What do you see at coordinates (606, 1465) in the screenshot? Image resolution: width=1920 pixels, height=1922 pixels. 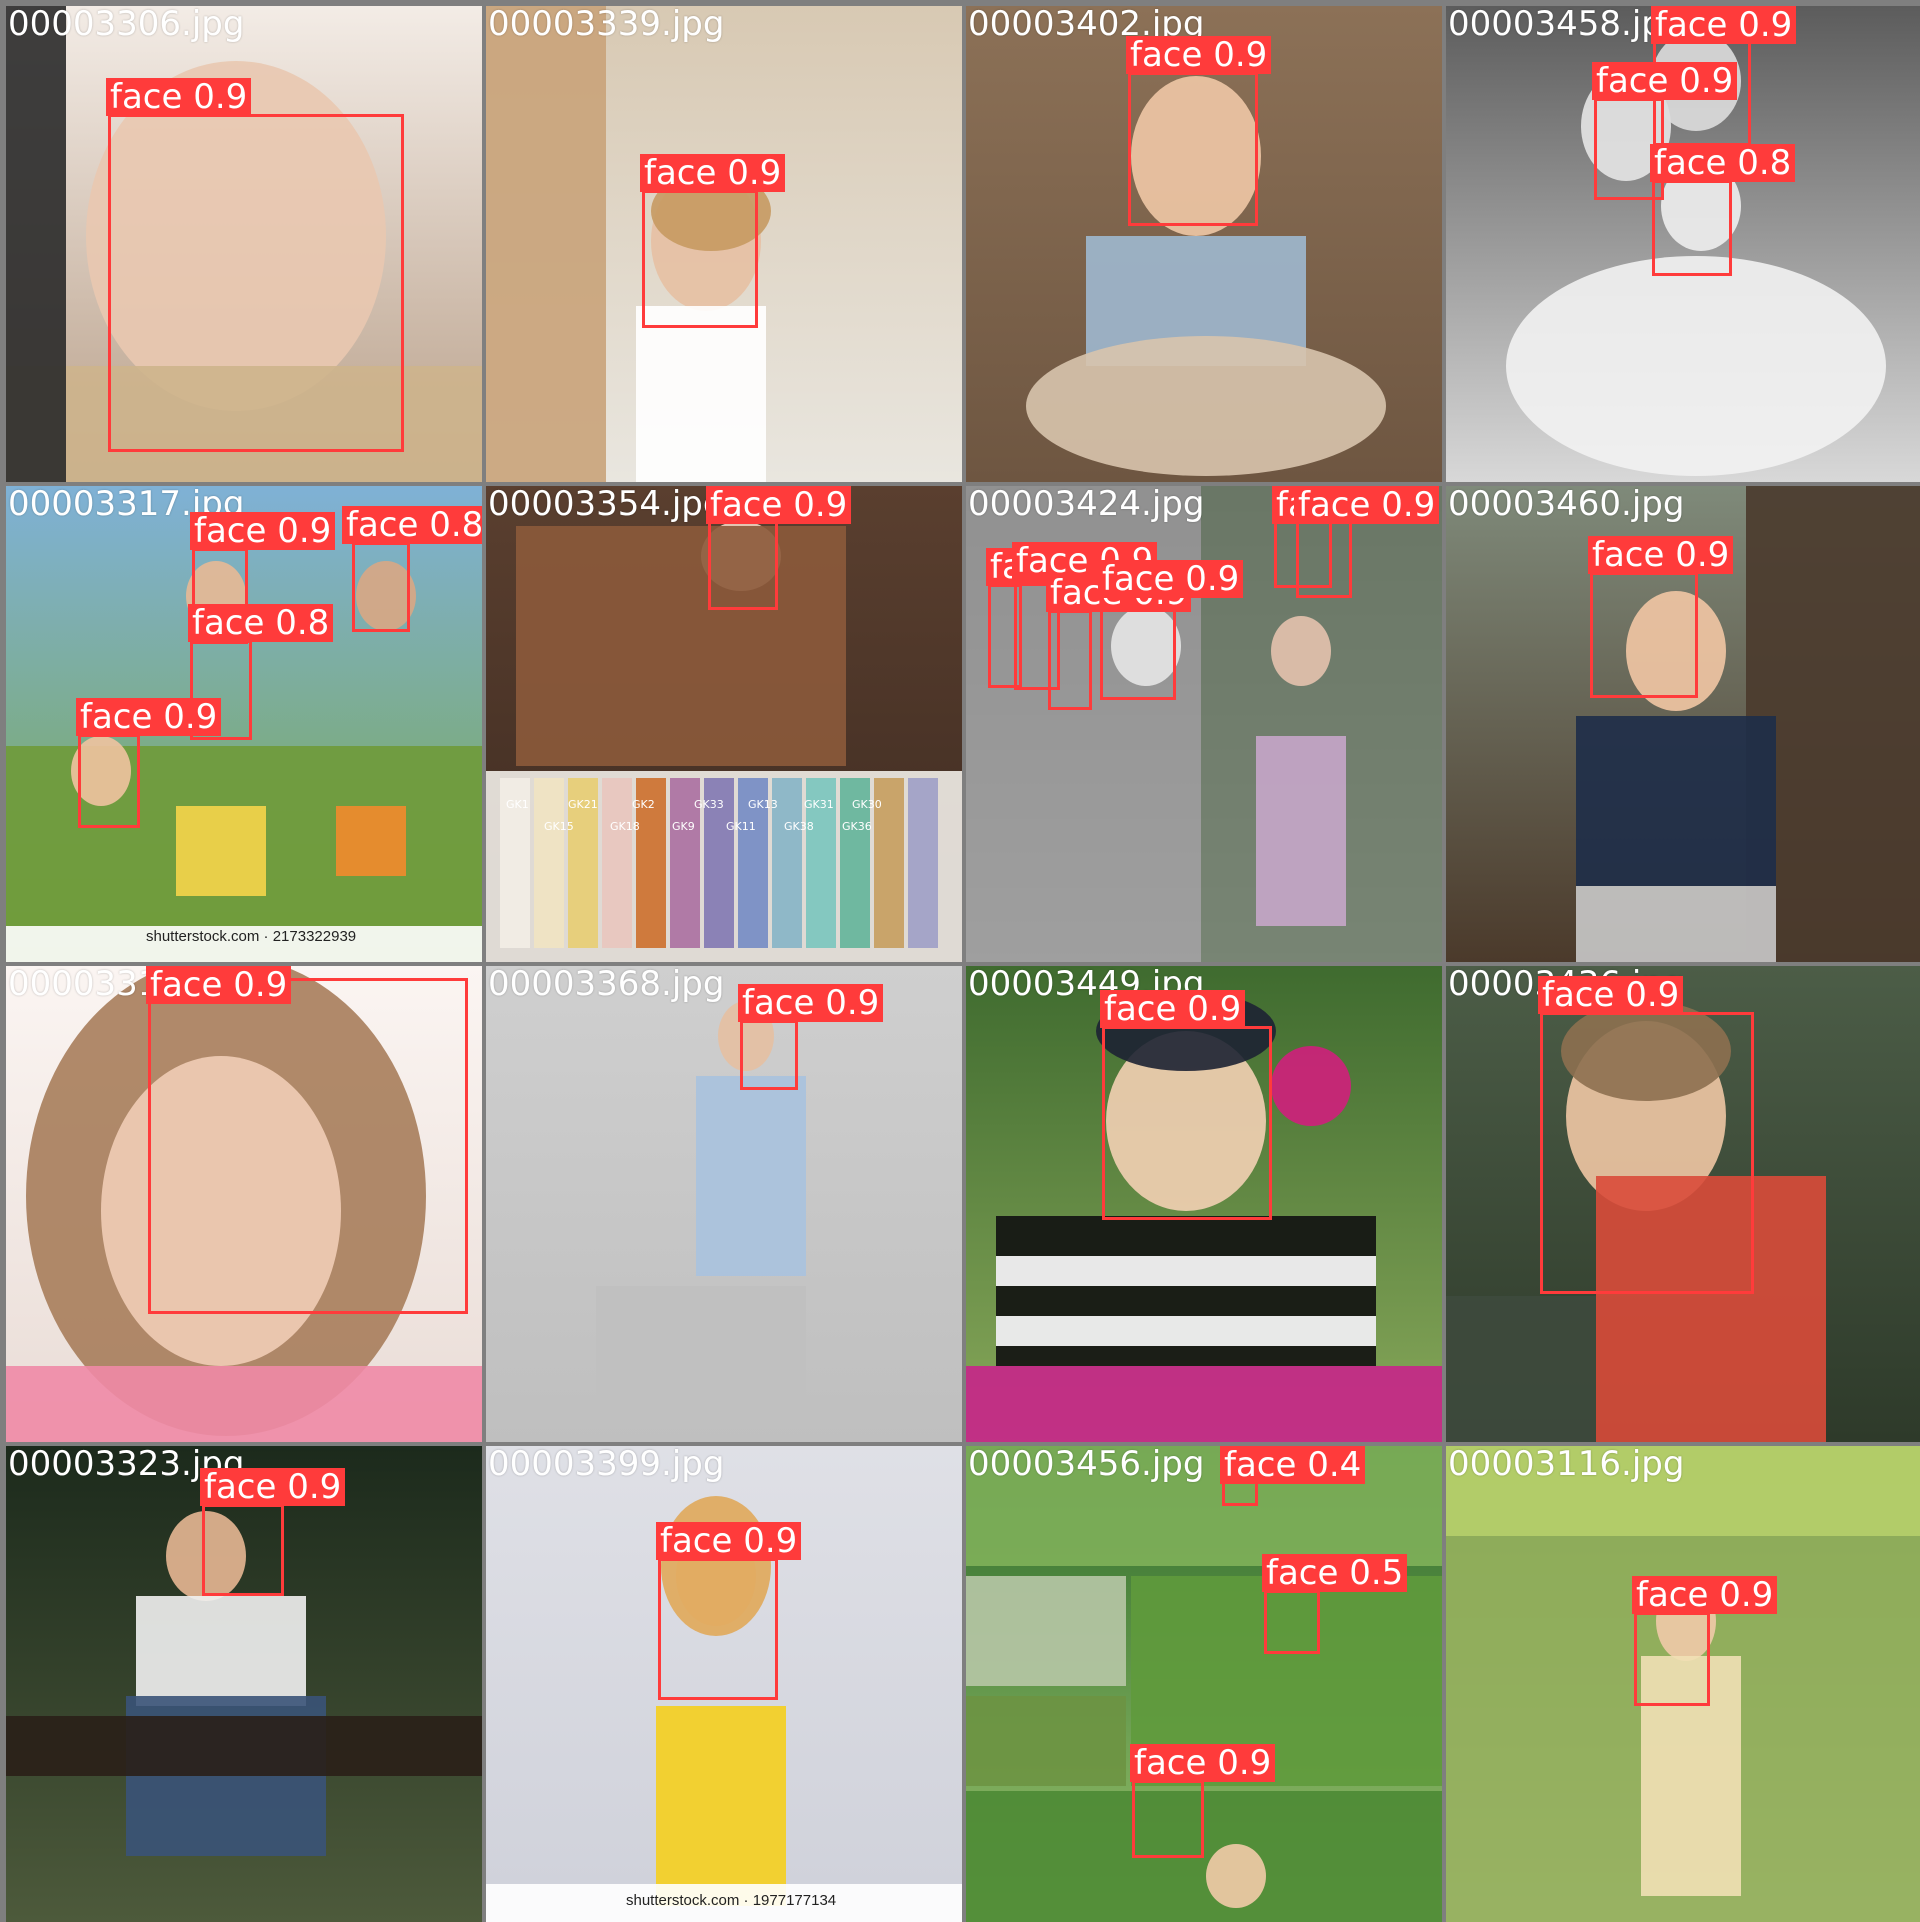 I see `filename-label: 00003399.jpg` at bounding box center [606, 1465].